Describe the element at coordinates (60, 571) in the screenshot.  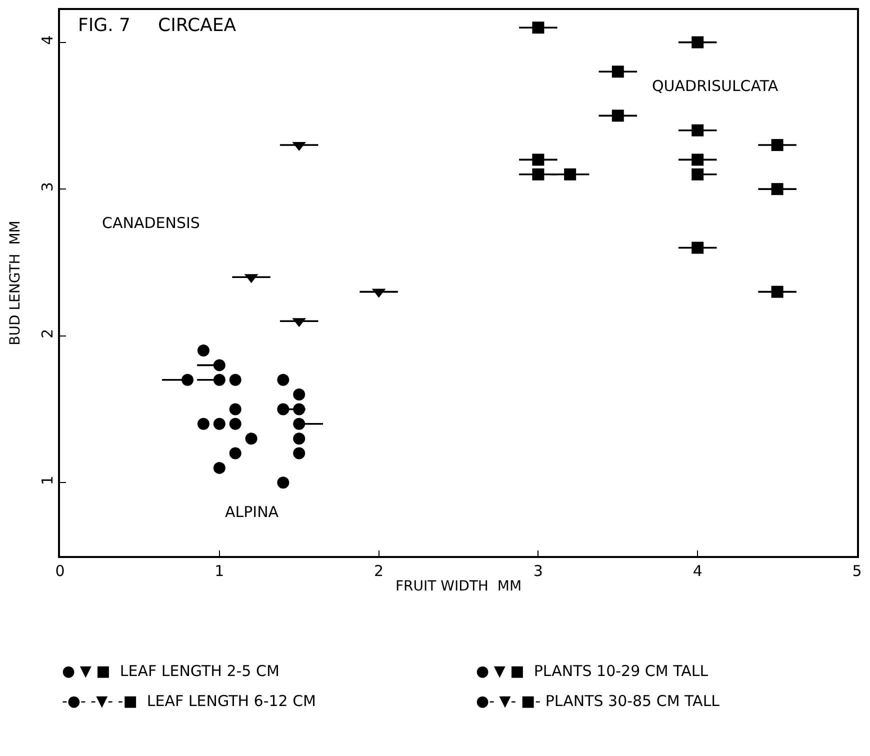
I see `x-tick-label: 0` at that location.